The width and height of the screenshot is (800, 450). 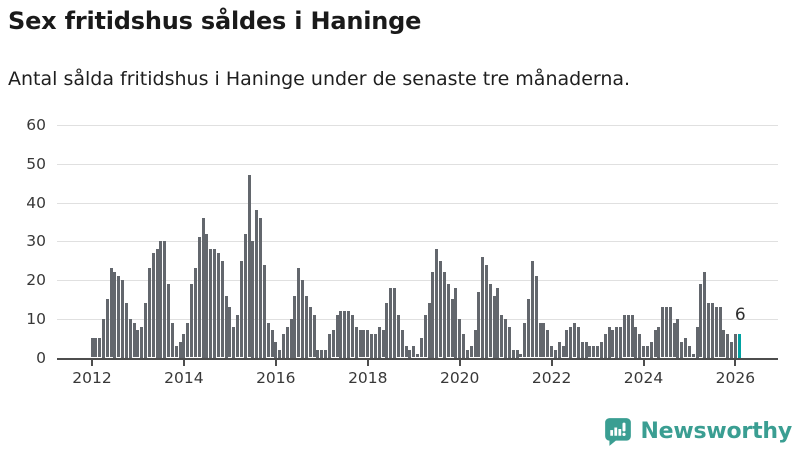 I want to click on y-axis-tick-label: 50, so click(x=36, y=163).